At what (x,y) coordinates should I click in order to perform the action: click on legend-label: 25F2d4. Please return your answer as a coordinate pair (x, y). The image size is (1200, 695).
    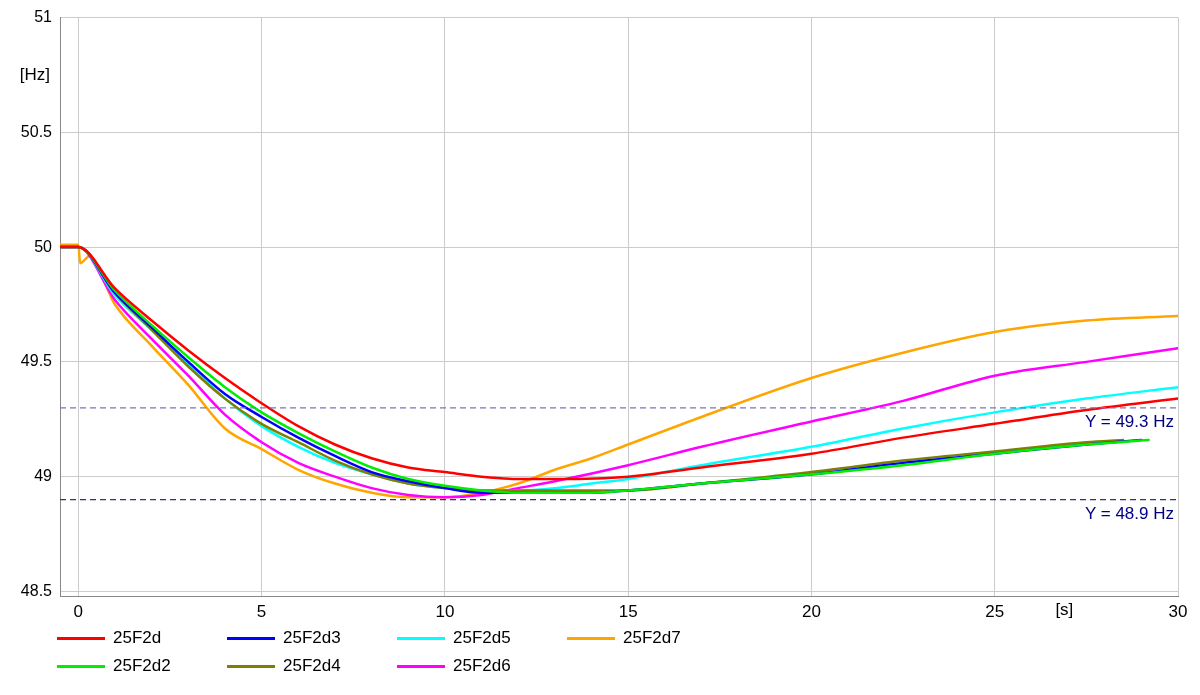
    Looking at the image, I should click on (312, 666).